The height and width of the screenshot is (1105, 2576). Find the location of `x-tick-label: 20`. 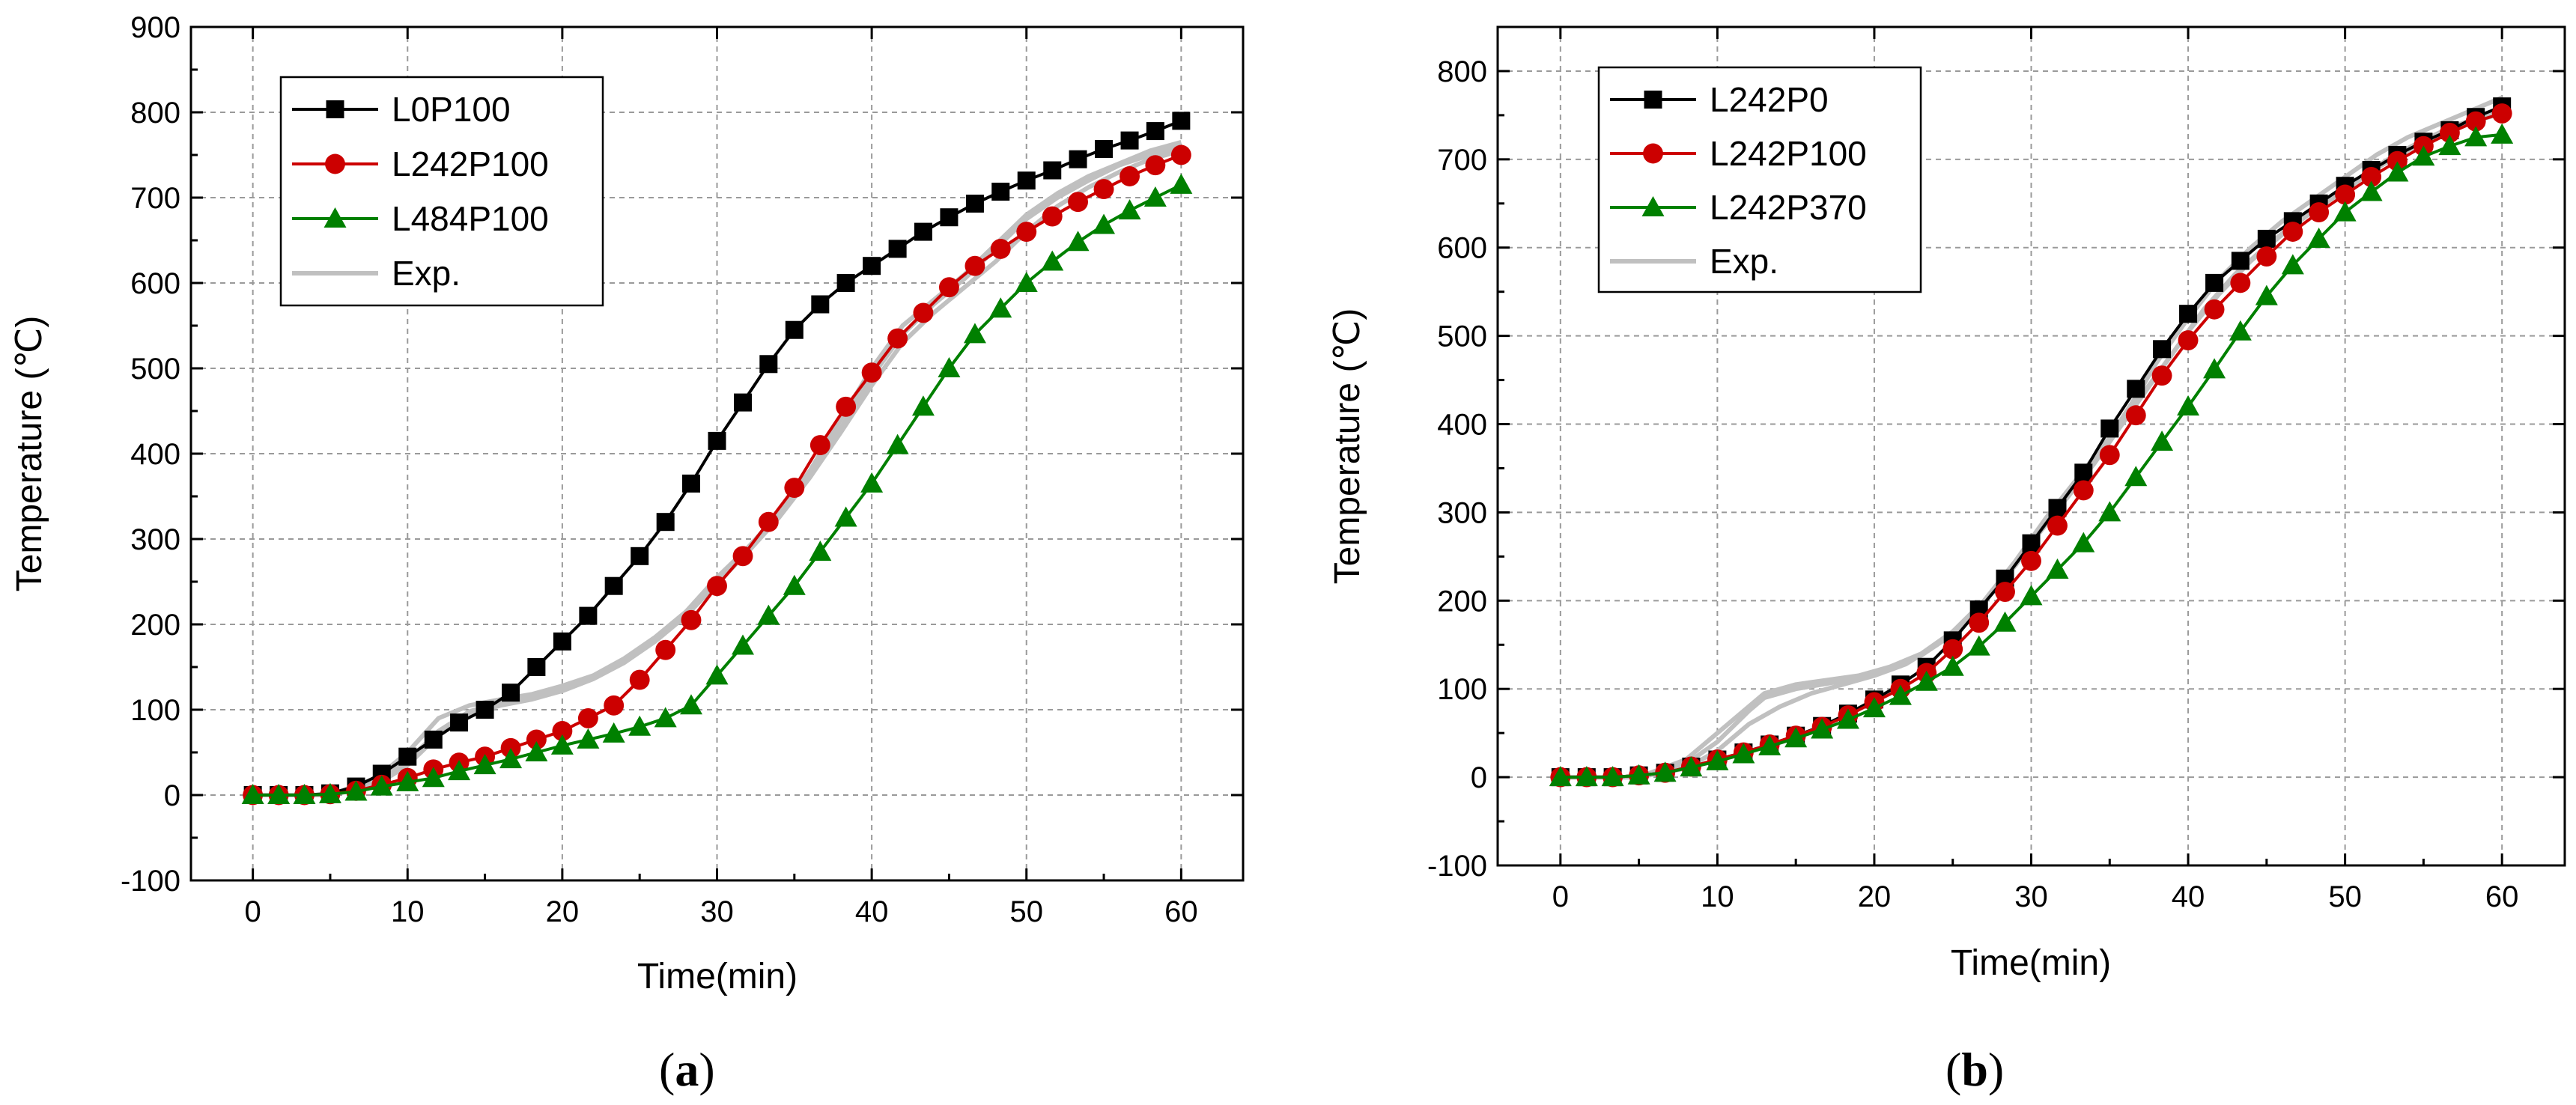

x-tick-label: 20 is located at coordinates (1875, 896).